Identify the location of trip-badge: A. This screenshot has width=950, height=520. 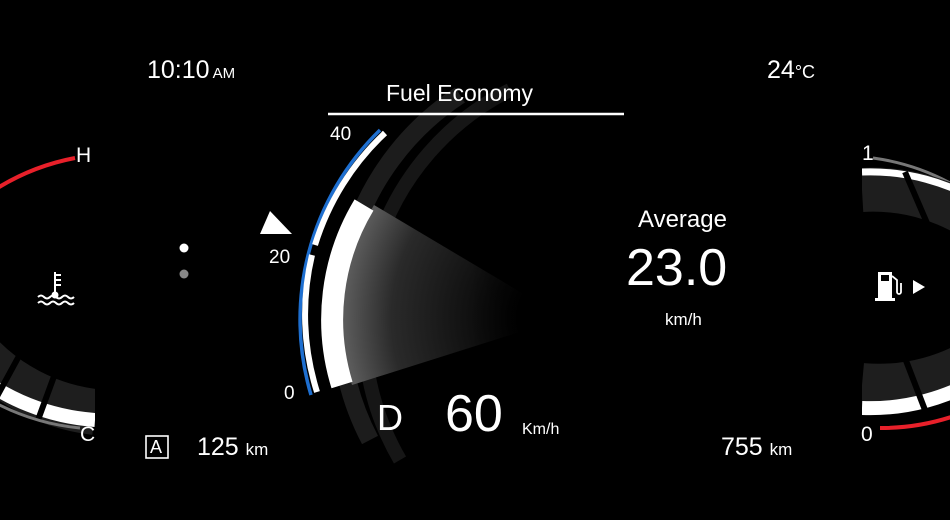
(156, 447).